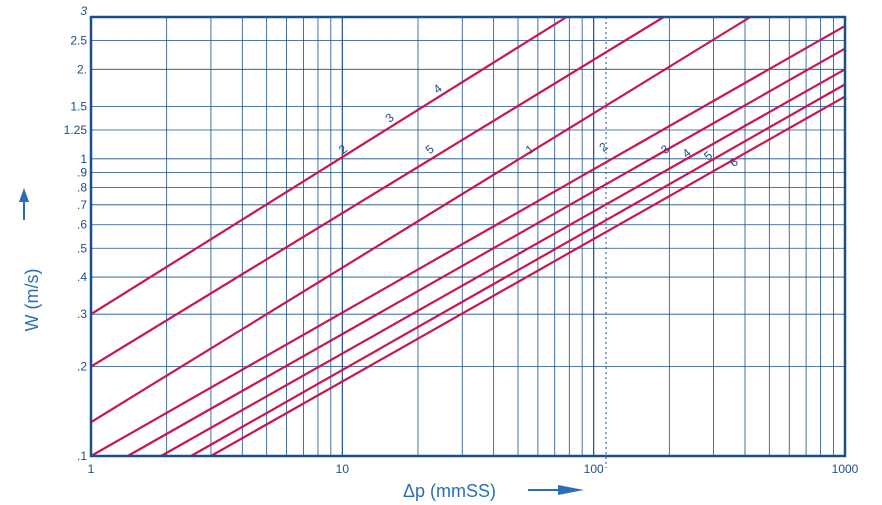 This screenshot has width=882, height=505. I want to click on x-axis-title-group: Δp (mmSS), so click(493, 491).